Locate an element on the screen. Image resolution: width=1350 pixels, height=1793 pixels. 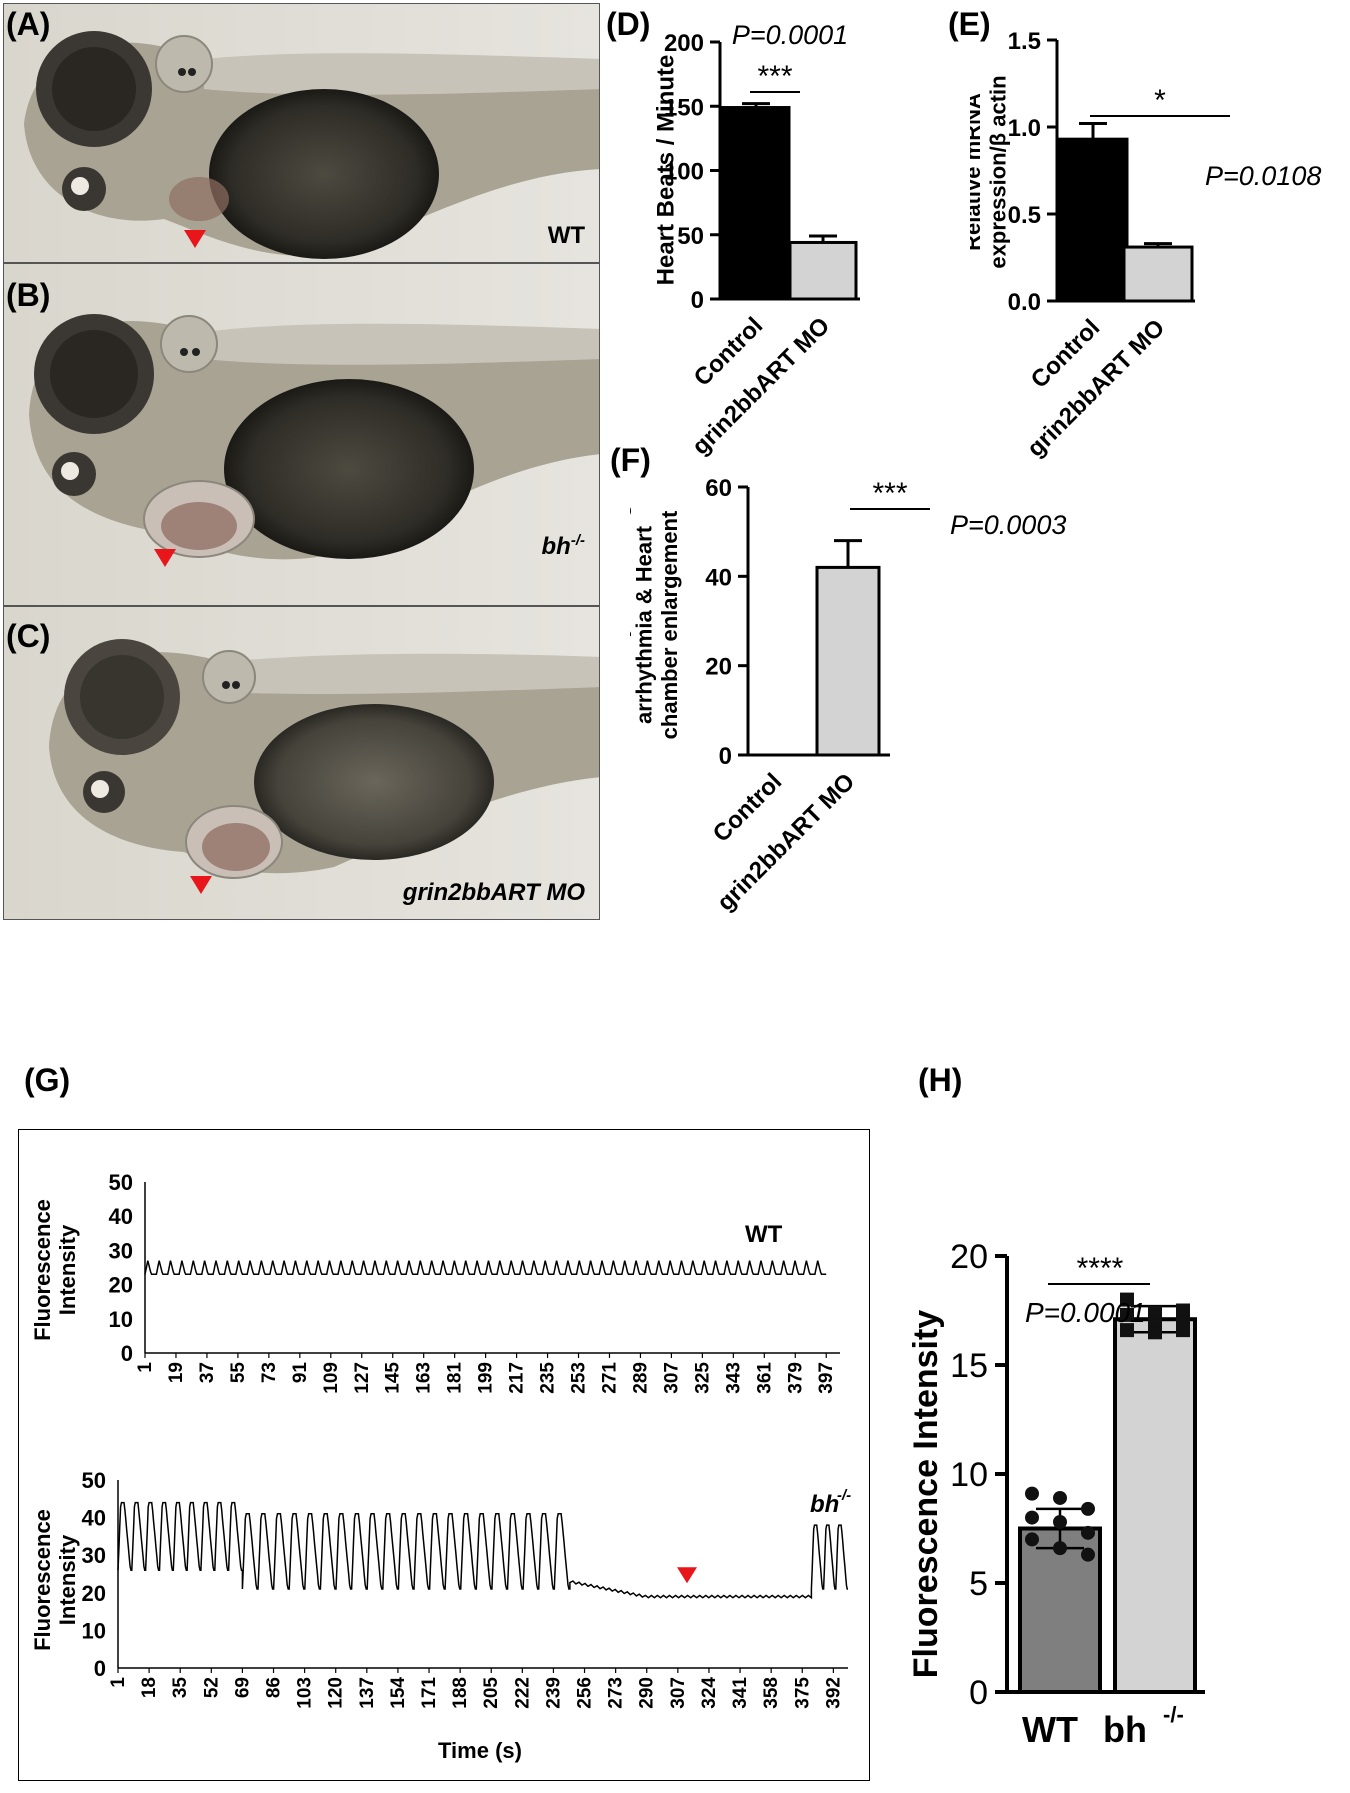
y-axis-label: % of Embryos showing is located at coordinates (630, 625).